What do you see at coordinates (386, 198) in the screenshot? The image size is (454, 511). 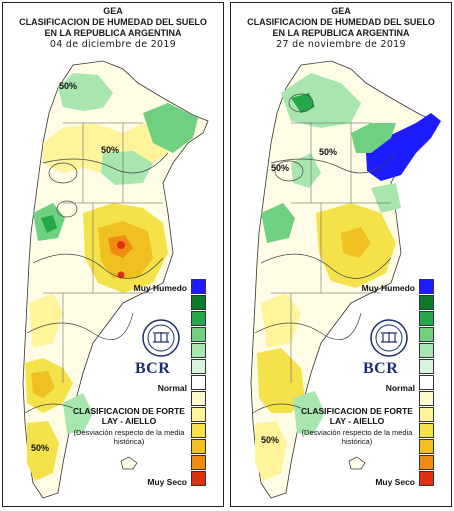 I see `zone-green-east` at bounding box center [386, 198].